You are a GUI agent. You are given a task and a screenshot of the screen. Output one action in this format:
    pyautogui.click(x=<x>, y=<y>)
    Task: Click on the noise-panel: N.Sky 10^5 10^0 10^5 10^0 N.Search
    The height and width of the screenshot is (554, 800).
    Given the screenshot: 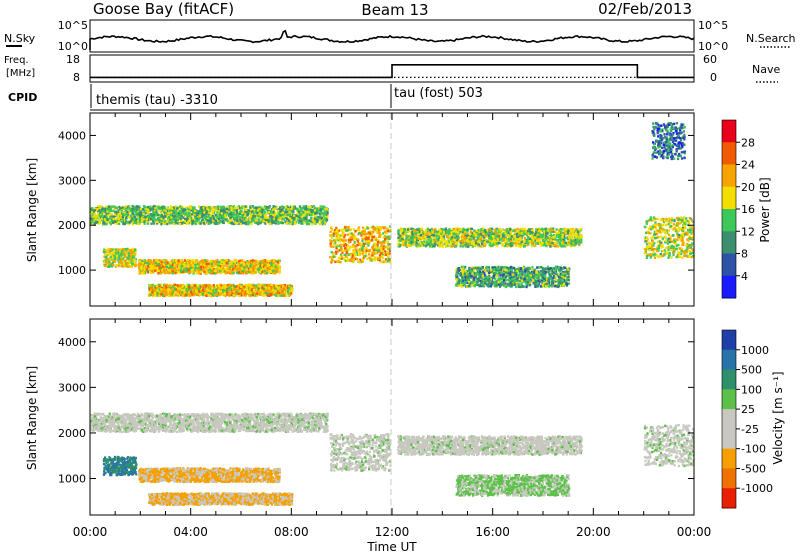 What is the action you would take?
    pyautogui.click(x=400, y=36)
    